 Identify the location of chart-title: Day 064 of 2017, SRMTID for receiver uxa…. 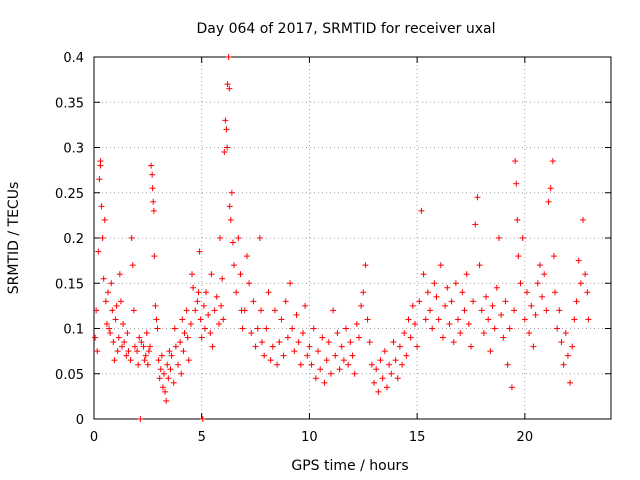
(345, 29).